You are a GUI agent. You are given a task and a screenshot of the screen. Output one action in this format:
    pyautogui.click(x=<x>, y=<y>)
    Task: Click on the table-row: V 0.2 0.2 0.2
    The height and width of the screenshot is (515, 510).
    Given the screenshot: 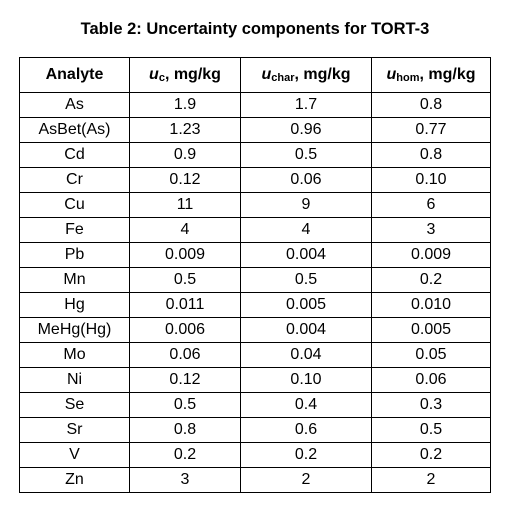 What is the action you would take?
    pyautogui.click(x=255, y=455)
    